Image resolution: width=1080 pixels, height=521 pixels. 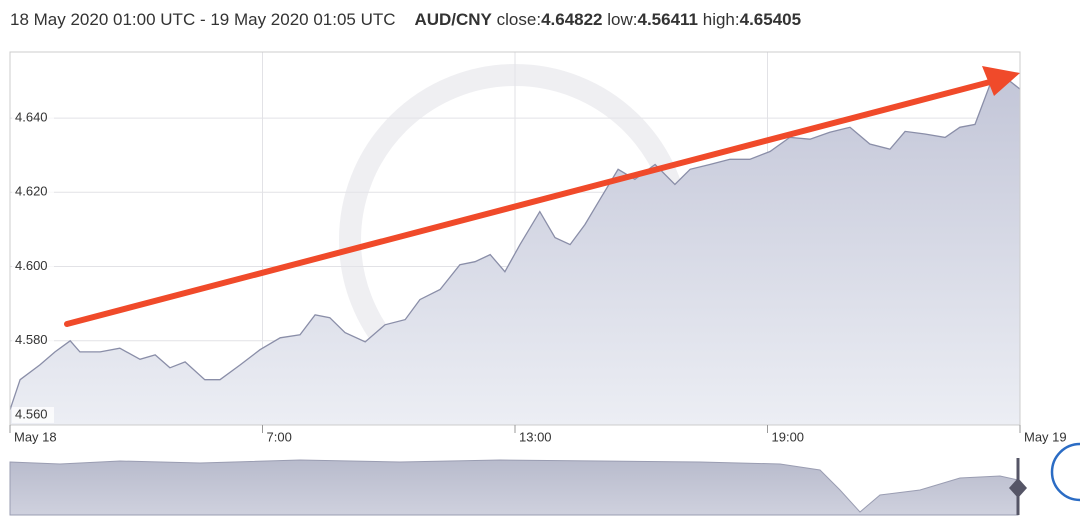 I want to click on y-tick-label: 4.620, so click(x=31, y=191).